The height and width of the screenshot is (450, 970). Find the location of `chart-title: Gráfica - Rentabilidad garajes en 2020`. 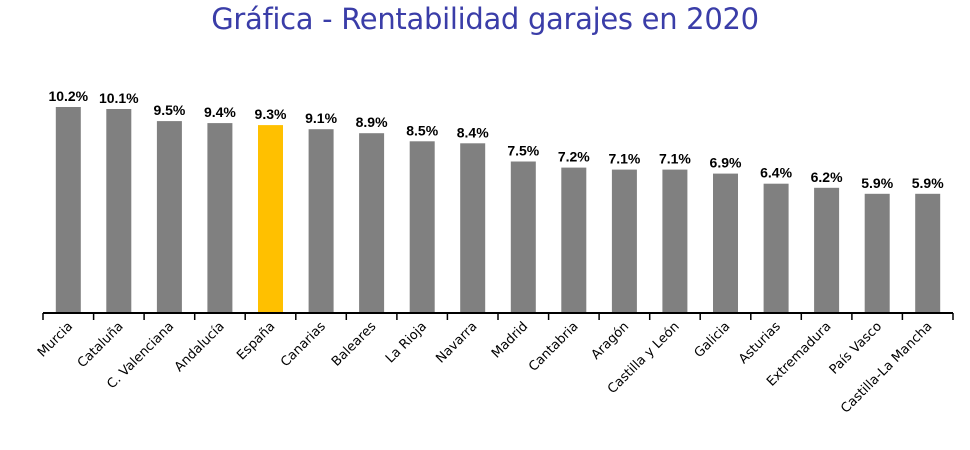

chart-title: Gráfica - Rentabilidad garajes en 2020 is located at coordinates (485, 19).